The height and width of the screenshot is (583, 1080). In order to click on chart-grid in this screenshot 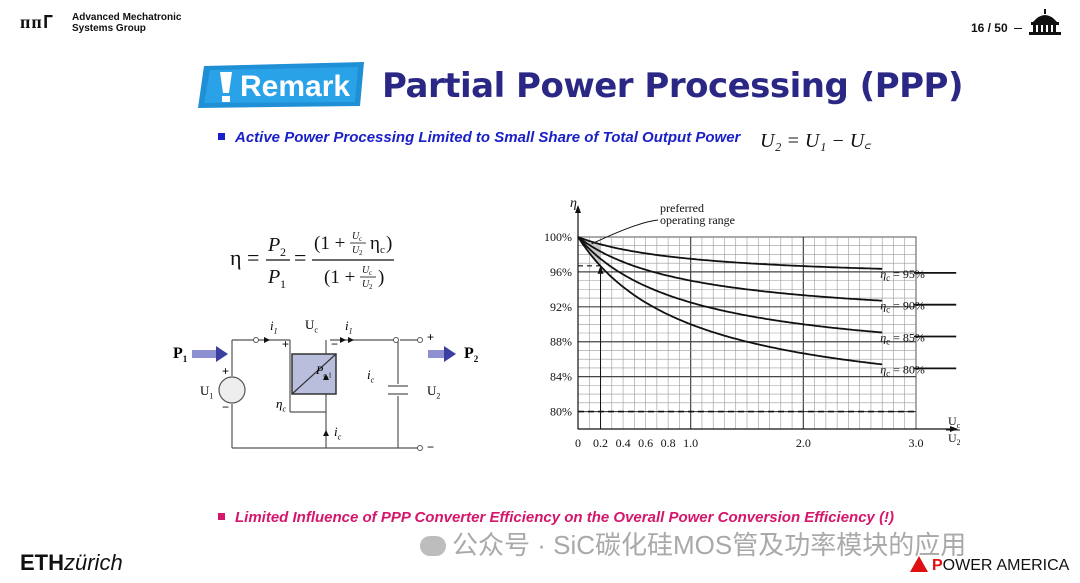, I will do `click(766, 318)`.